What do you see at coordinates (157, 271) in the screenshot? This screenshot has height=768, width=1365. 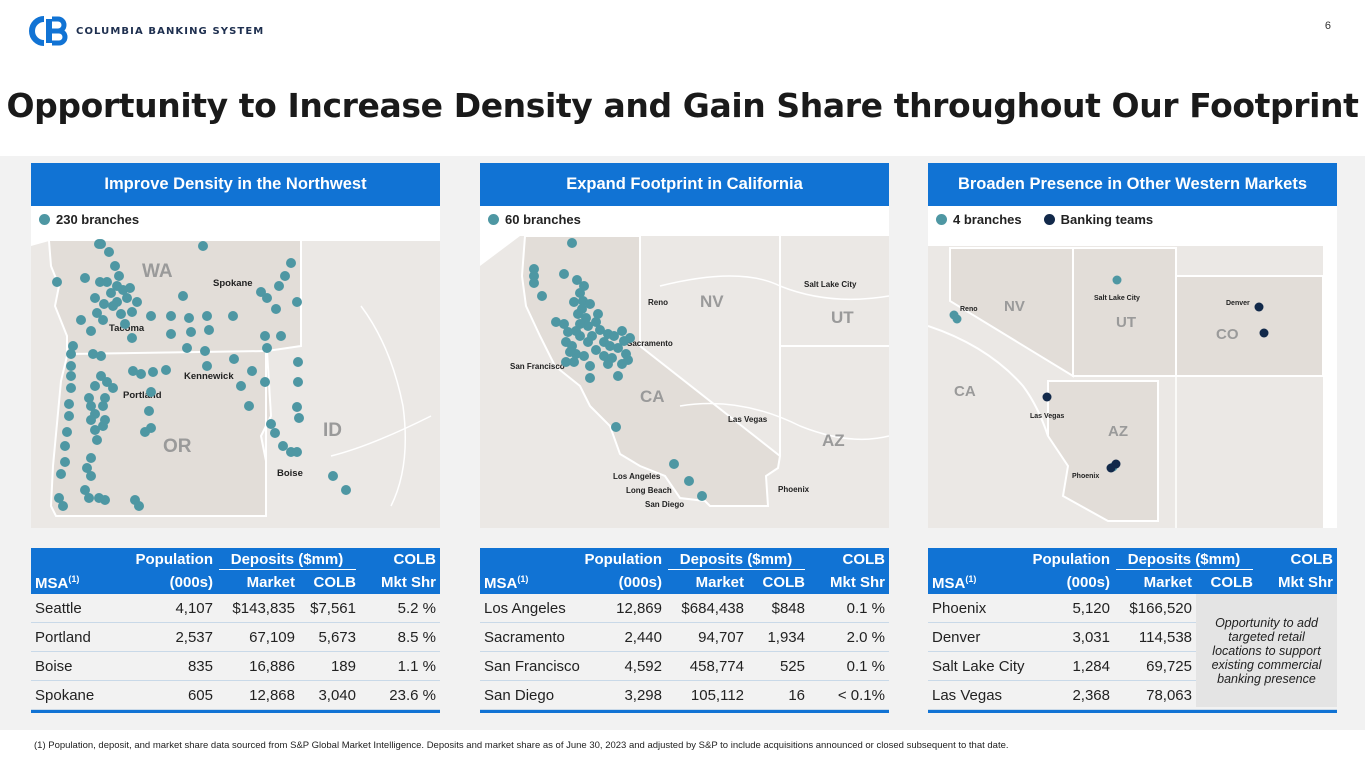 I see `map-label-wa: WA` at bounding box center [157, 271].